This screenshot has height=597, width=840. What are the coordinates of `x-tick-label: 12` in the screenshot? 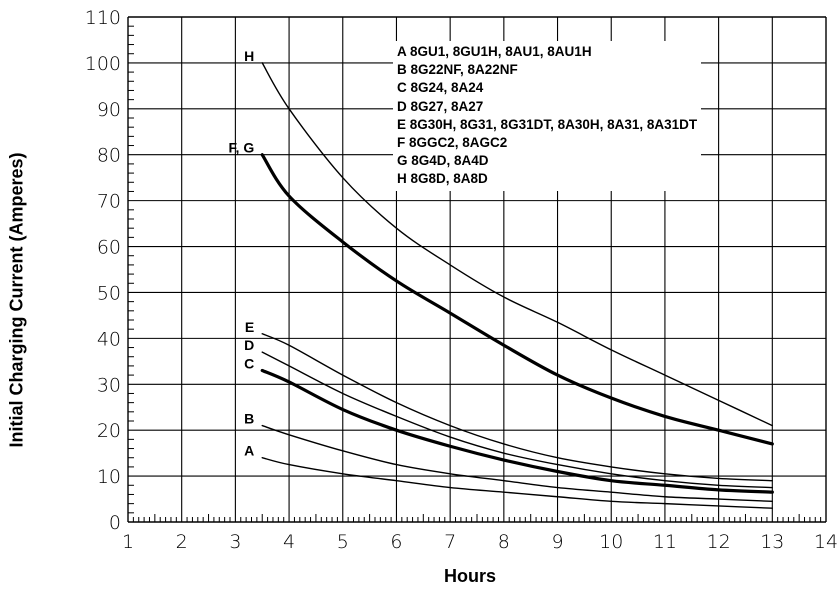 It's located at (719, 542).